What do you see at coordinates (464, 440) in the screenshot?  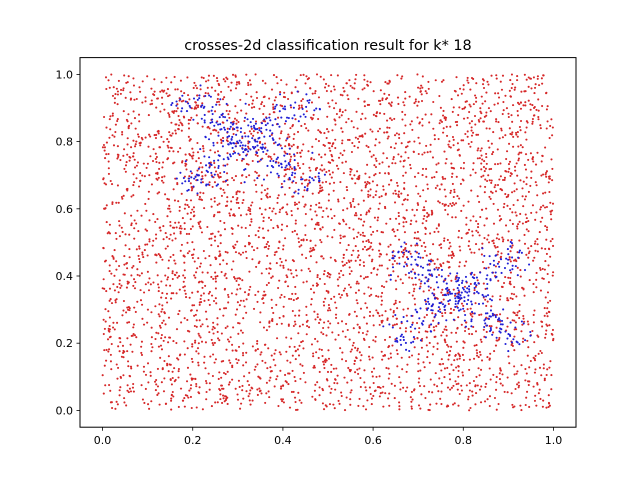 I see `x-tick-label: 0.8` at bounding box center [464, 440].